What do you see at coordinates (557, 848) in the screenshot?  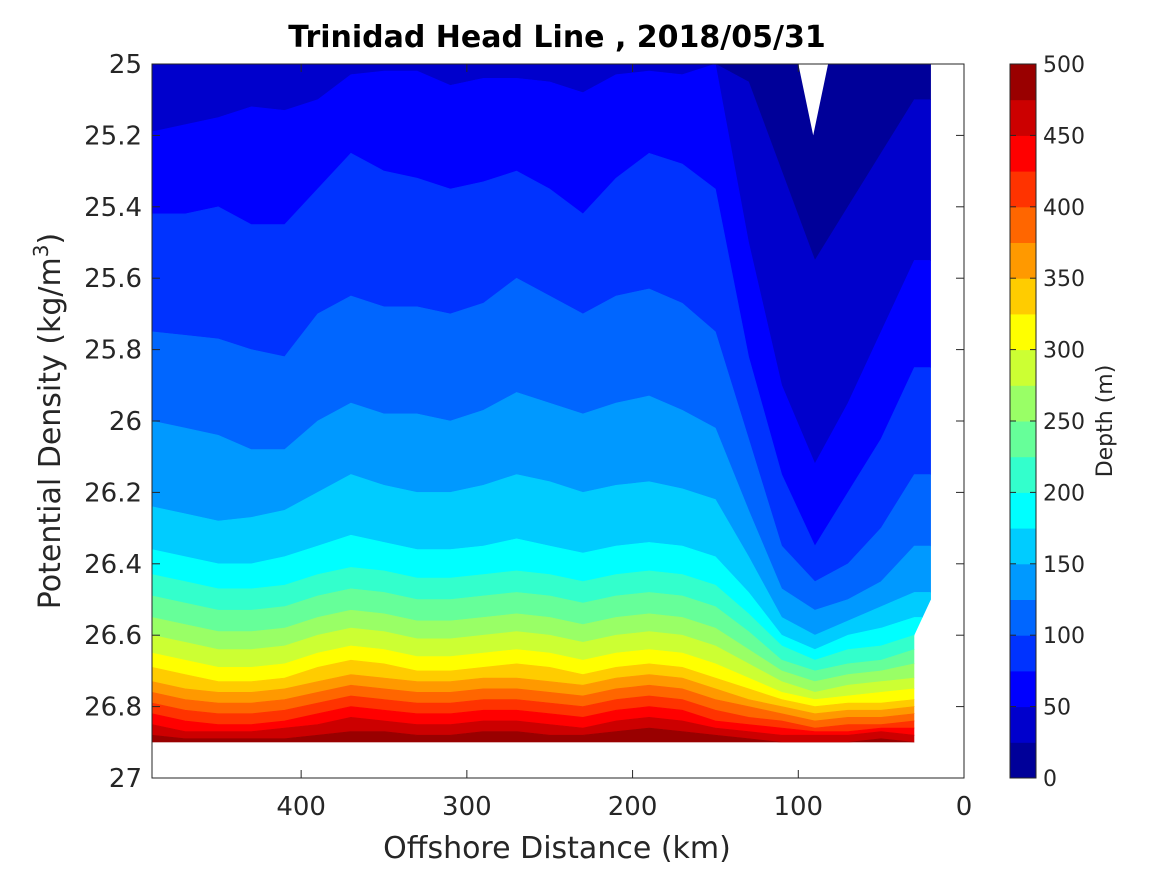 I see `x-axis-label: Offshore Distance (km)` at bounding box center [557, 848].